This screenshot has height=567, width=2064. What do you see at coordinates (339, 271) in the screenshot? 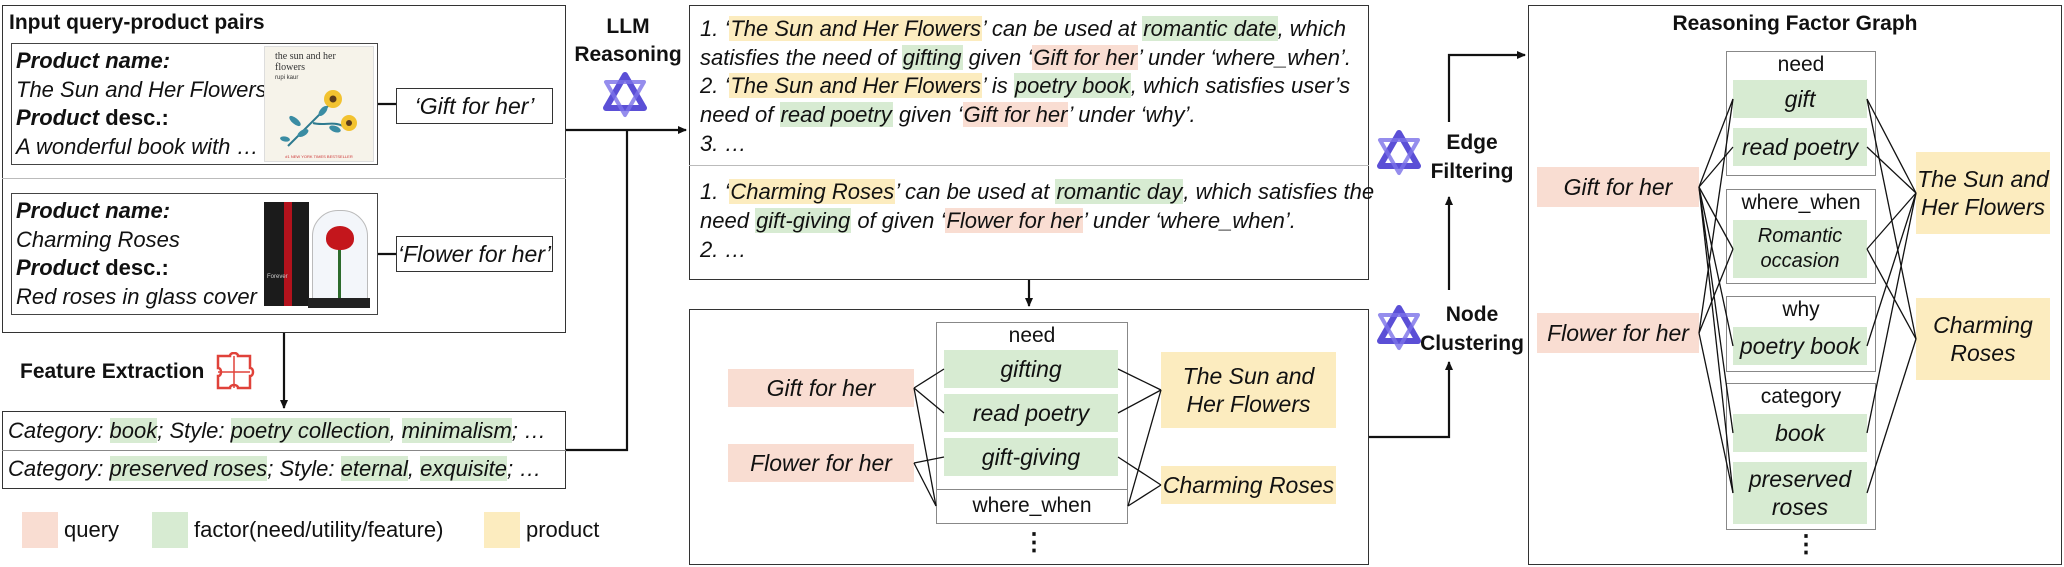
I see `rose-stem` at bounding box center [339, 271].